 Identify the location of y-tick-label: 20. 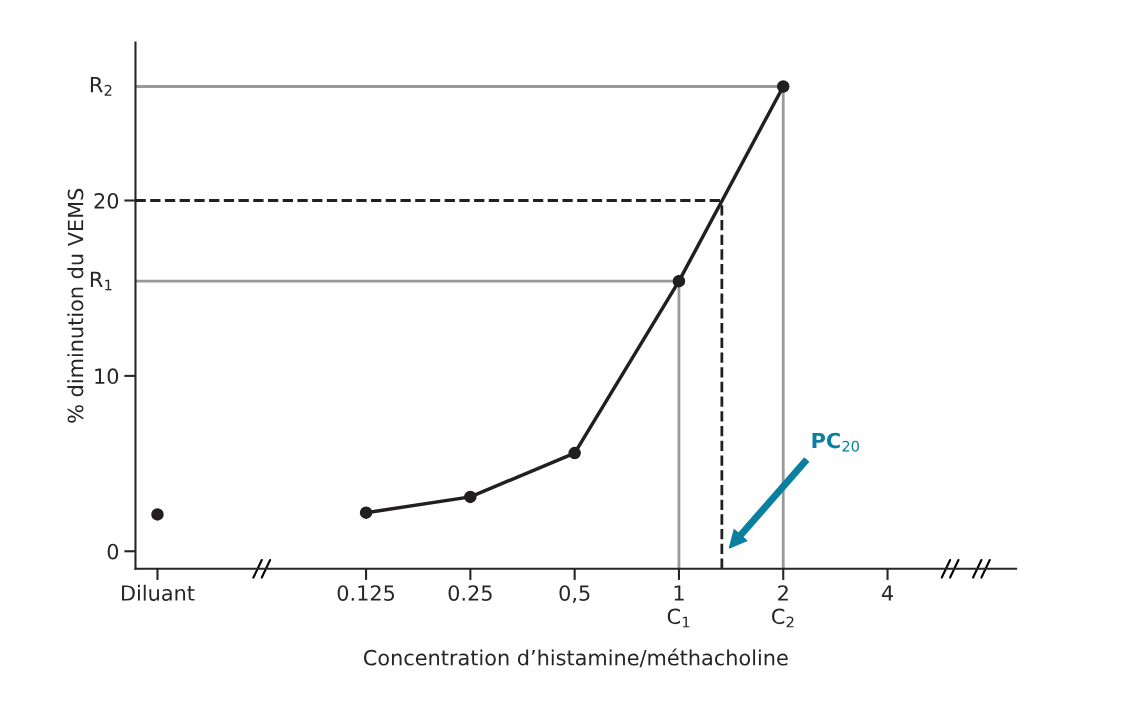
(106, 200).